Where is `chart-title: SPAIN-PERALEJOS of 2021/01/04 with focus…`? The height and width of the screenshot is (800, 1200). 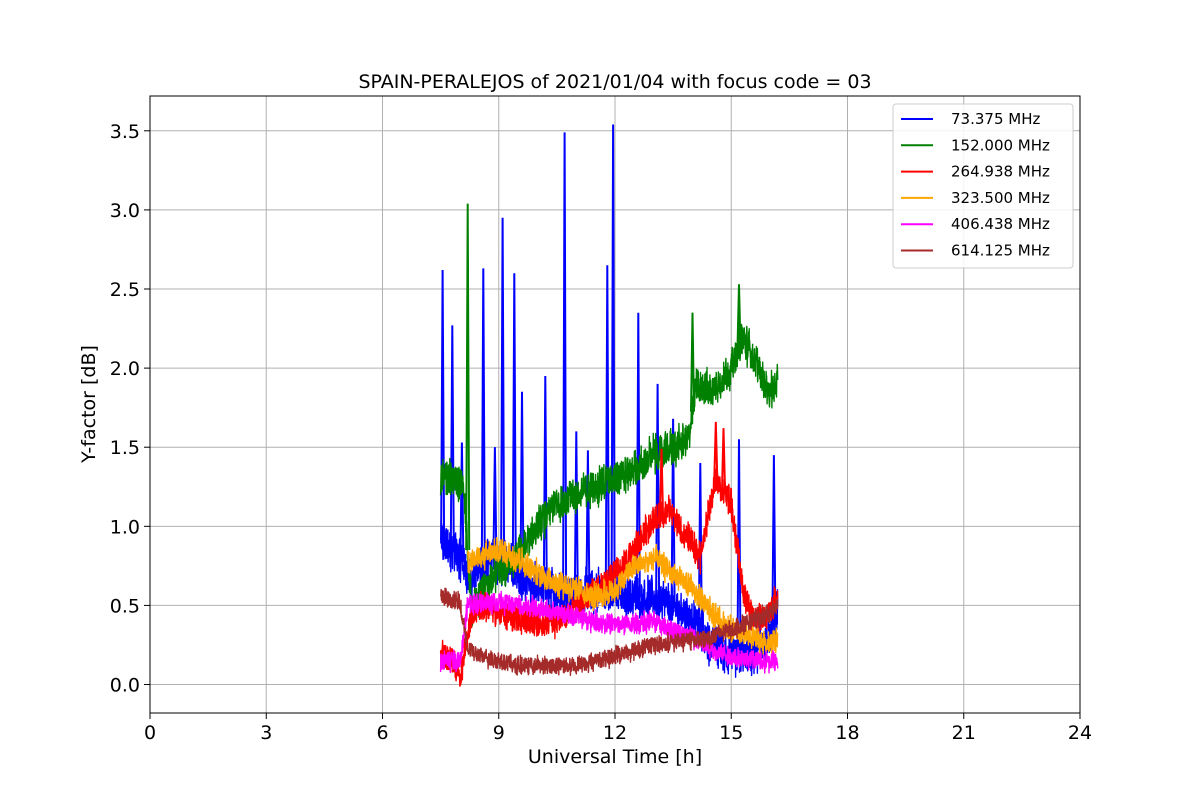 chart-title: SPAIN-PERALEJOS of 2021/01/04 with focus… is located at coordinates (614, 82).